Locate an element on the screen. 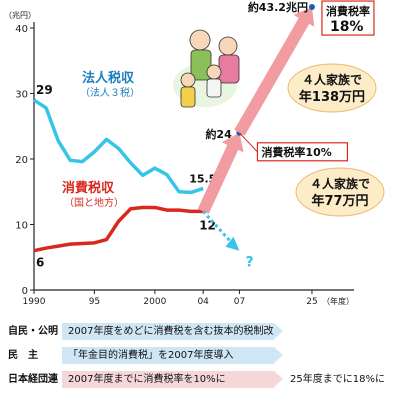 The height and width of the screenshot is (400, 400). corporate-series-sub: （法人３税） is located at coordinates (110, 92).